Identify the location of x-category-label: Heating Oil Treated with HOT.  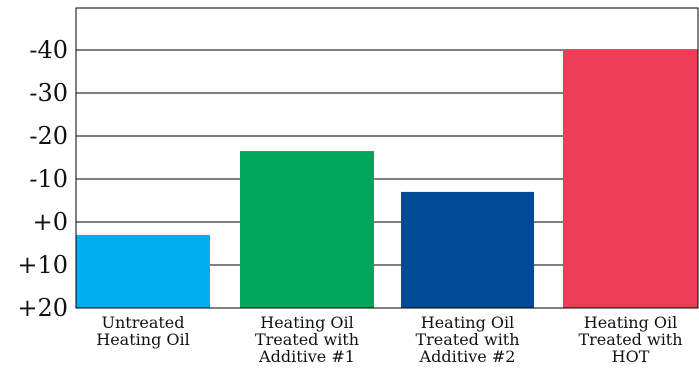
(630, 339).